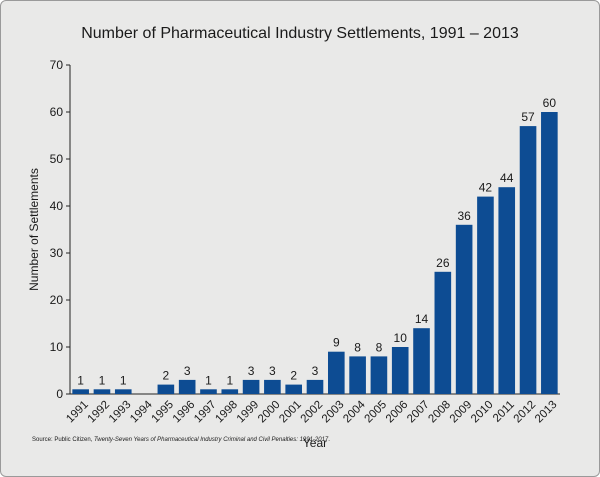 The height and width of the screenshot is (477, 600). What do you see at coordinates (269, 412) in the screenshot?
I see `x-tick-label: 2000` at bounding box center [269, 412].